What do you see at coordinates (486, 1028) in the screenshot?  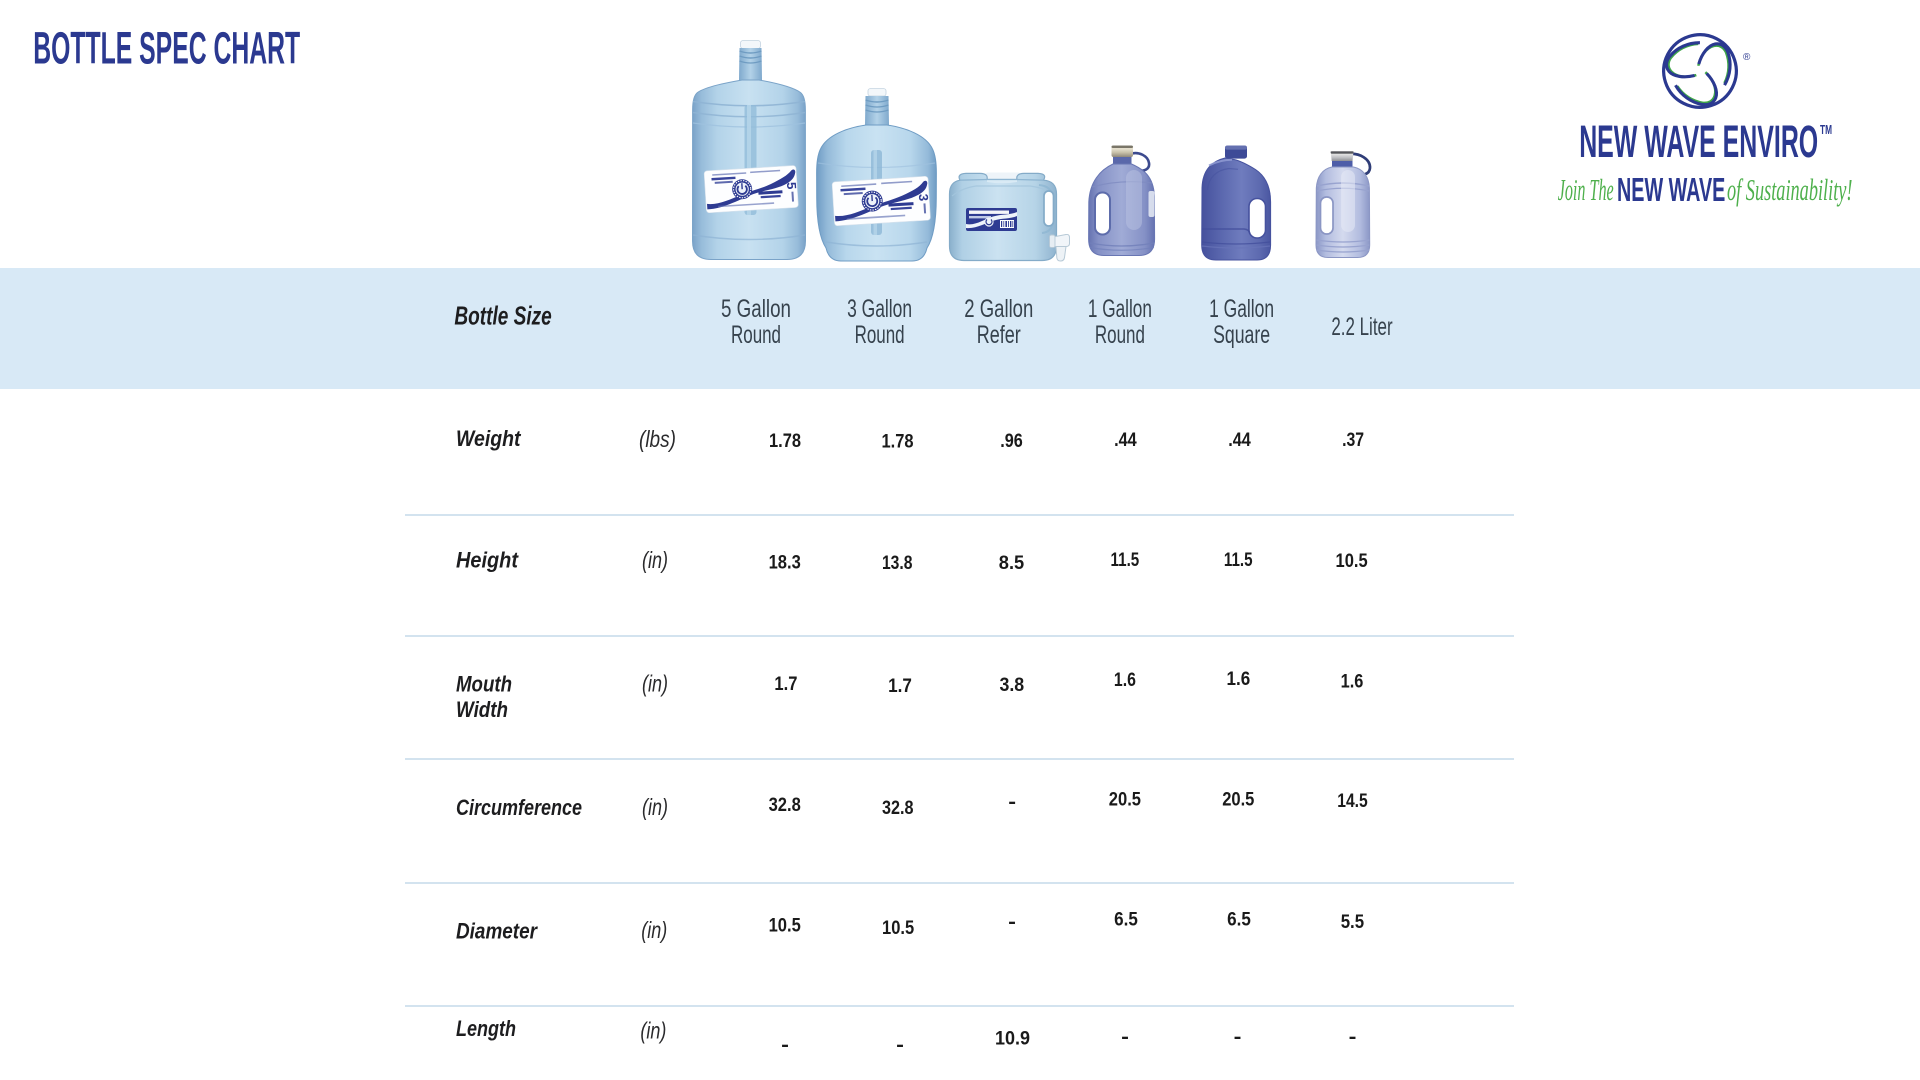 I see `svg-text: Length` at bounding box center [486, 1028].